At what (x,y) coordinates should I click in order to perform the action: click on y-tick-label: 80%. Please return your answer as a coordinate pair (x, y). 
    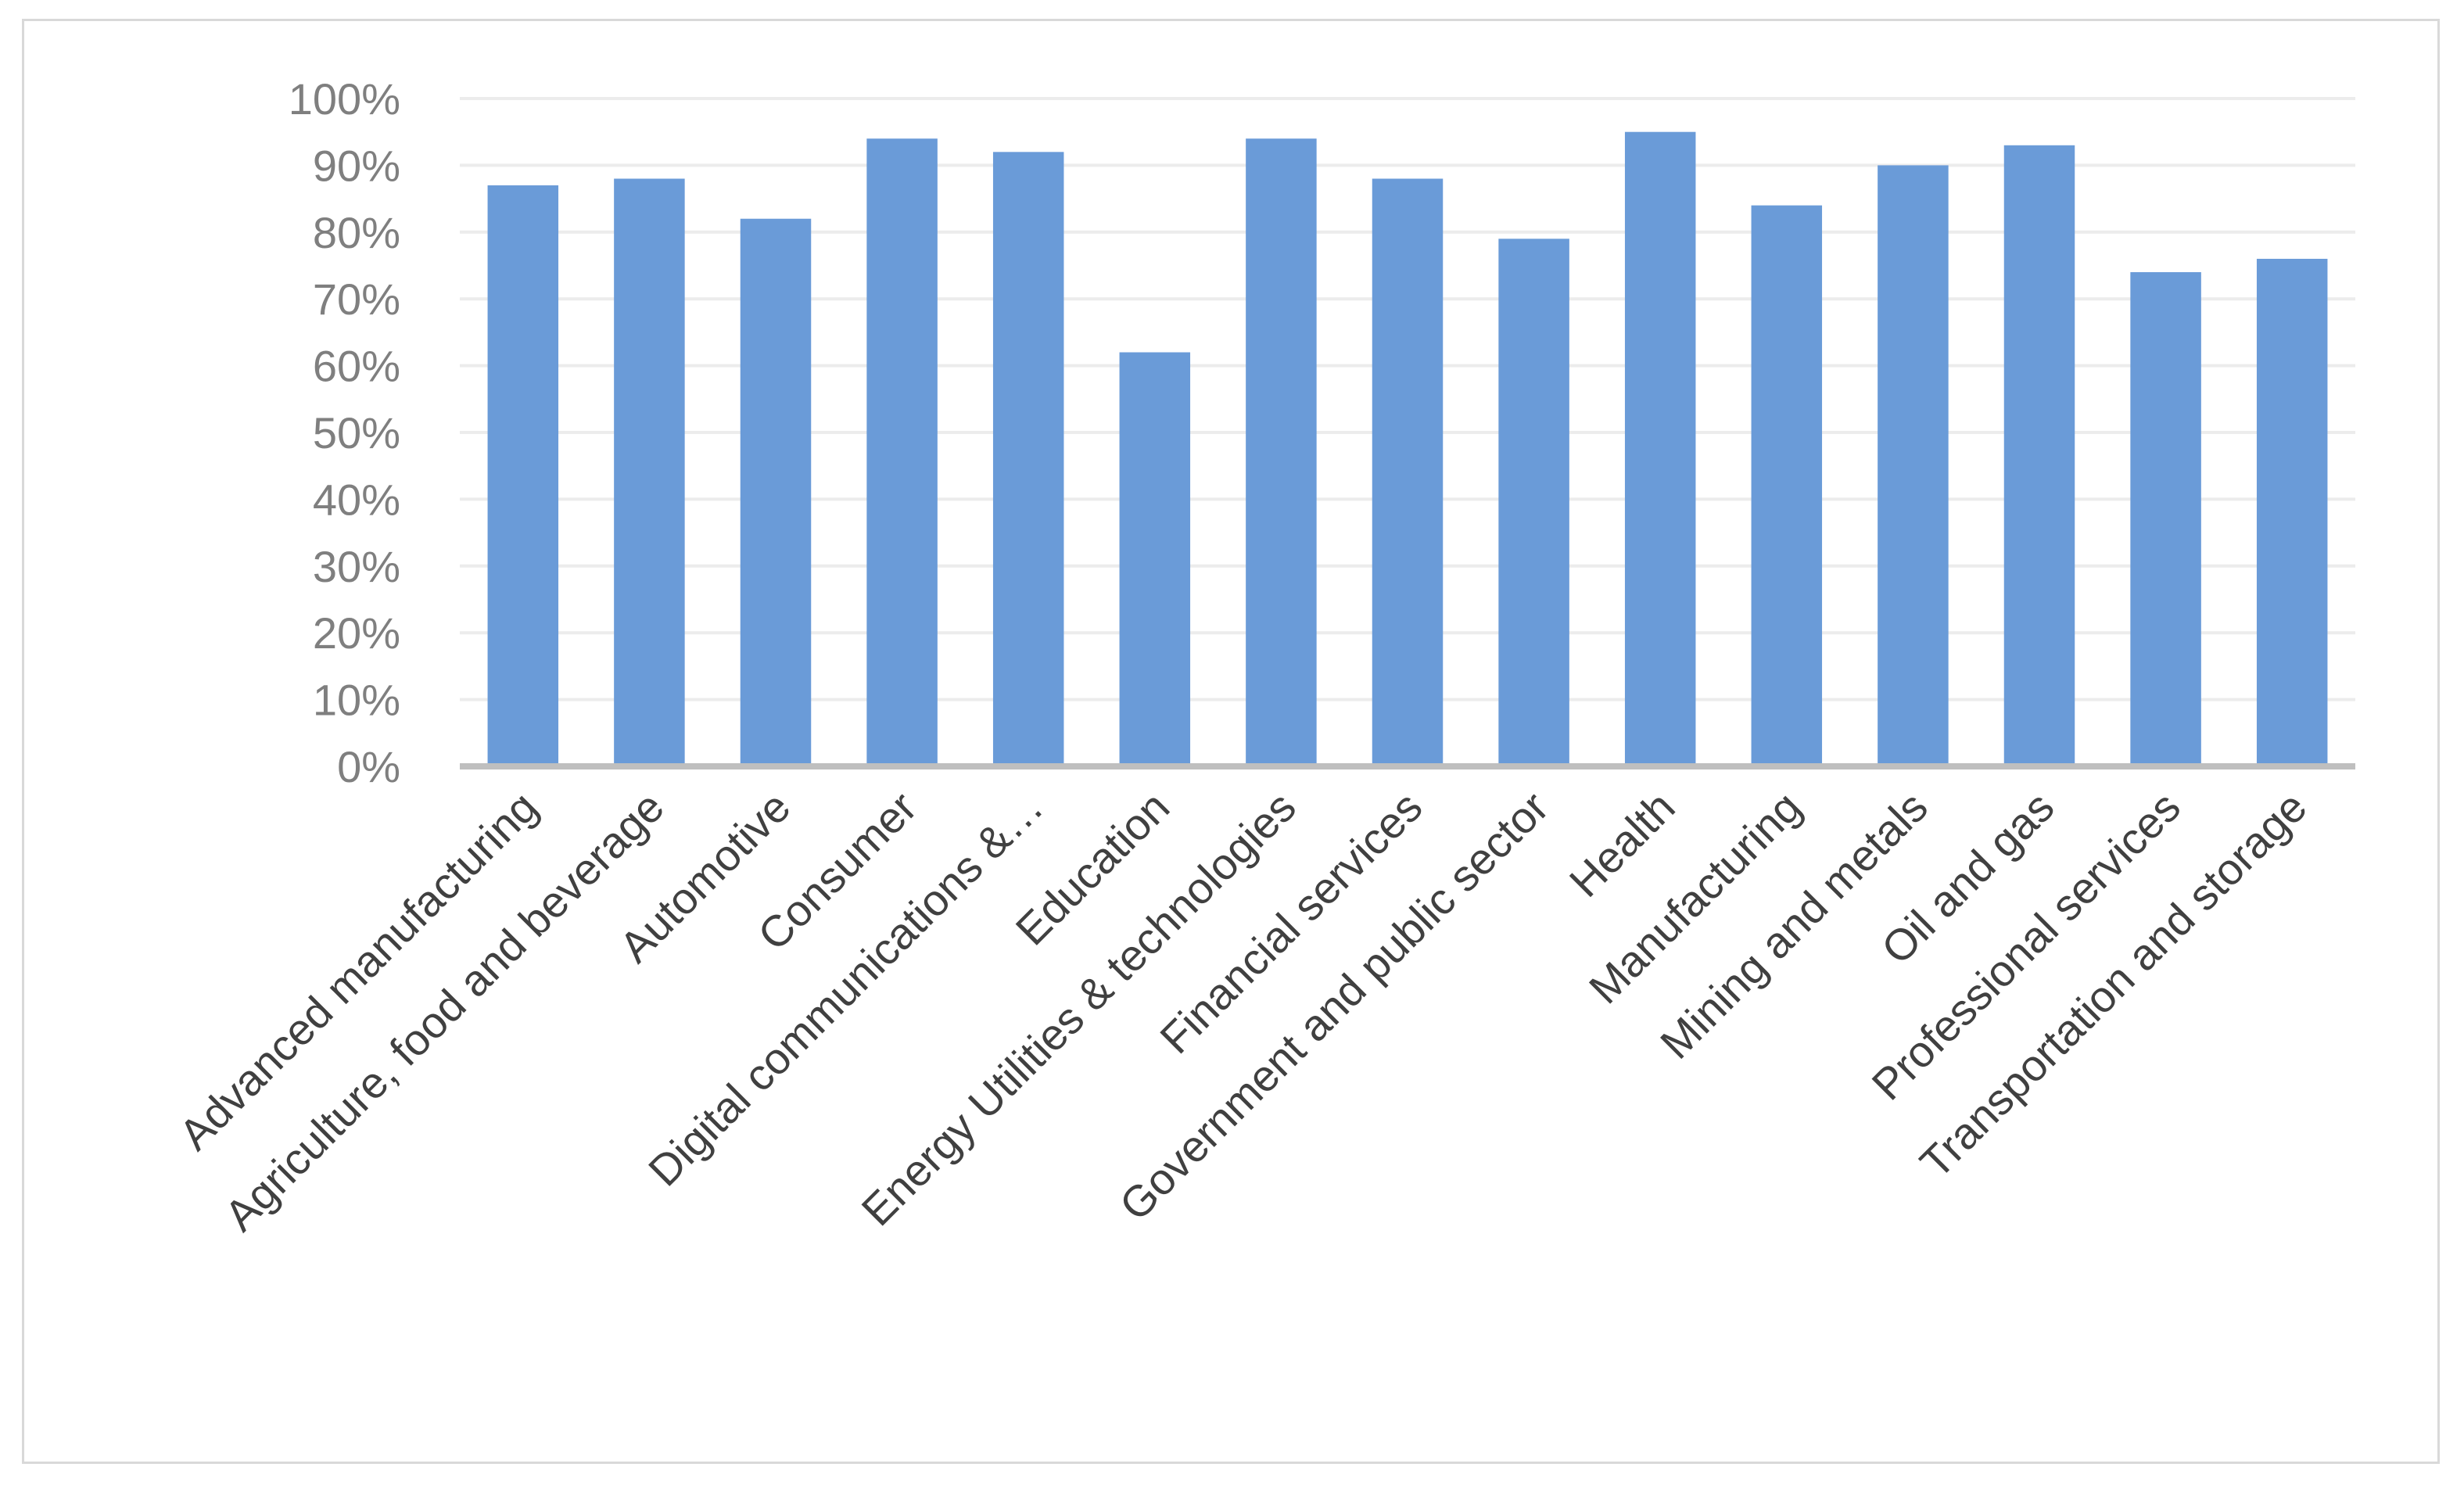
    Looking at the image, I should click on (357, 232).